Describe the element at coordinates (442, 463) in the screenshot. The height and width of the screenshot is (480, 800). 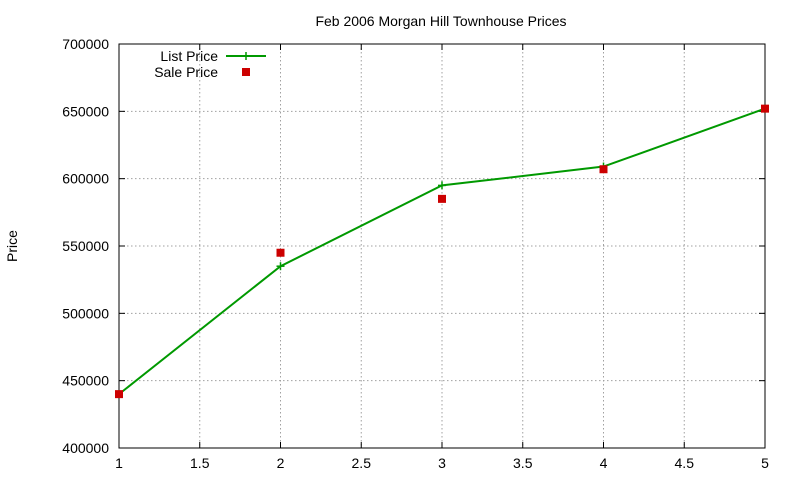
I see `x-tick-label: 3` at that location.